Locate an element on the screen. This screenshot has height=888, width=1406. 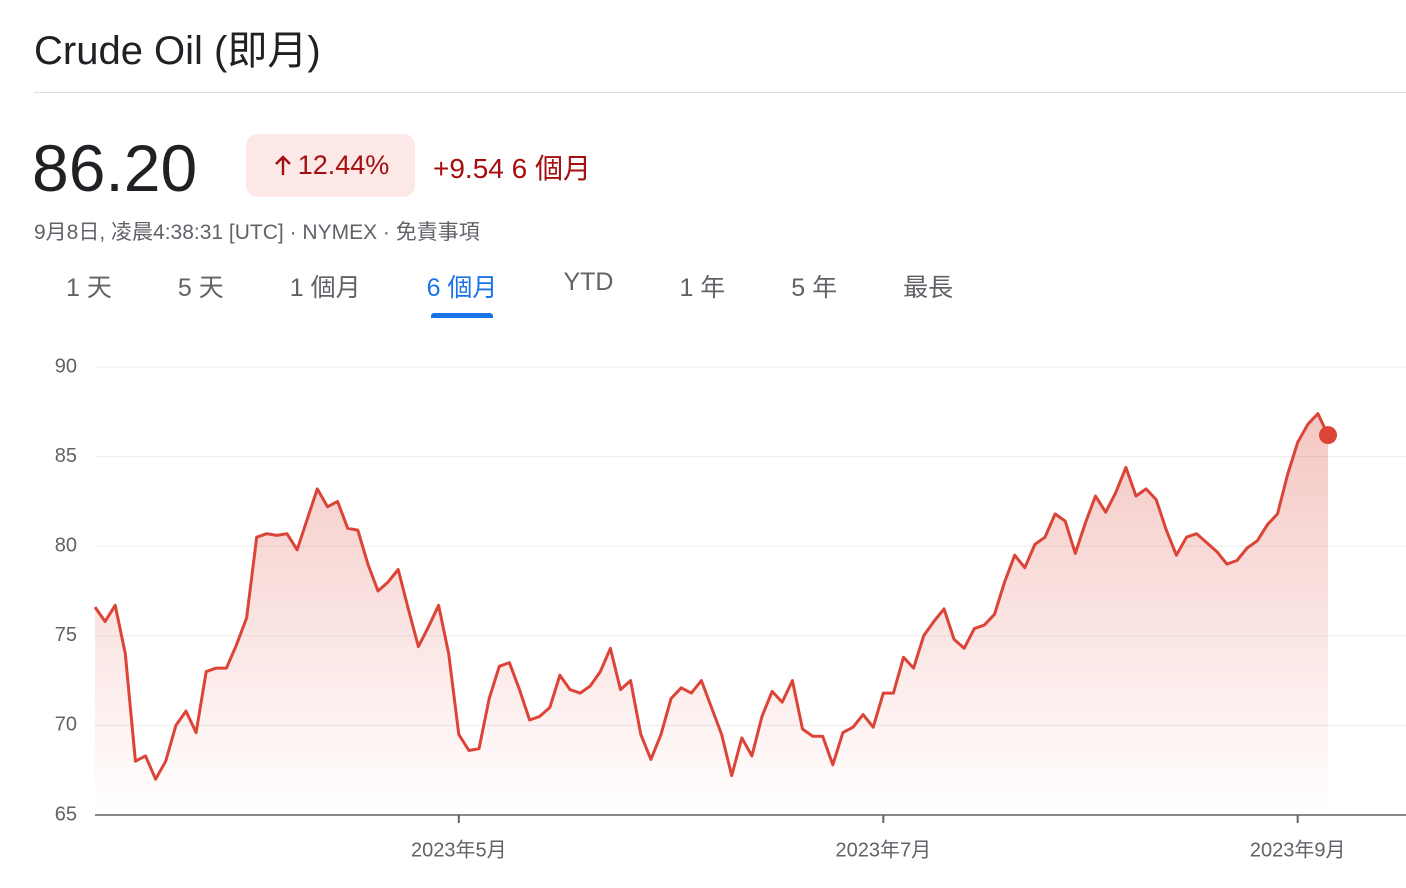
y-tick-label: 75 is located at coordinates (66, 635).